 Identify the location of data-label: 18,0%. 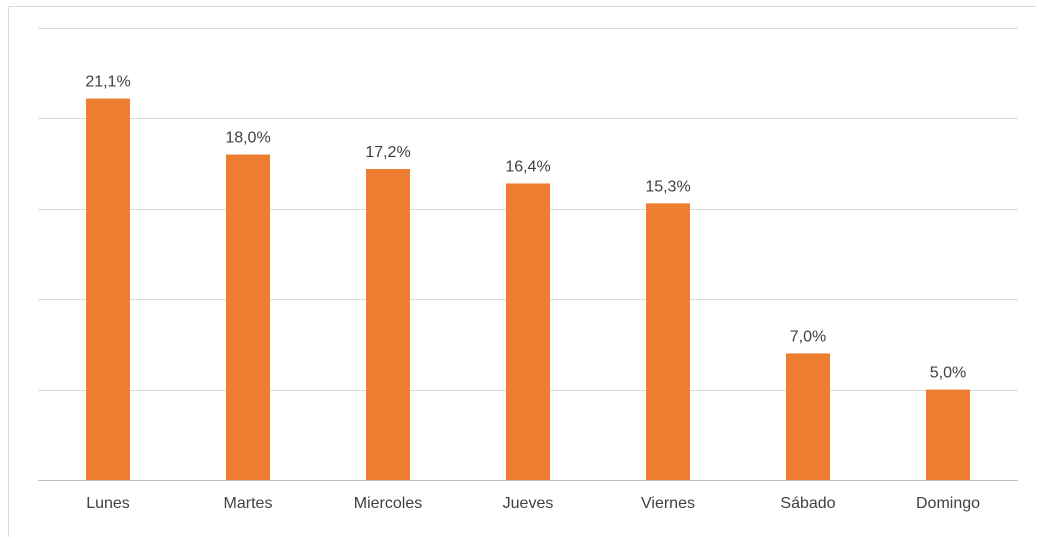
(247, 138).